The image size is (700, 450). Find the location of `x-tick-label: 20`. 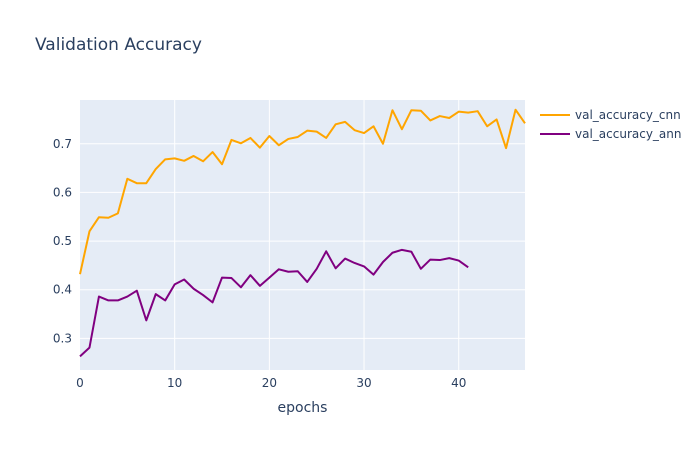

x-tick-label: 20 is located at coordinates (269, 383).